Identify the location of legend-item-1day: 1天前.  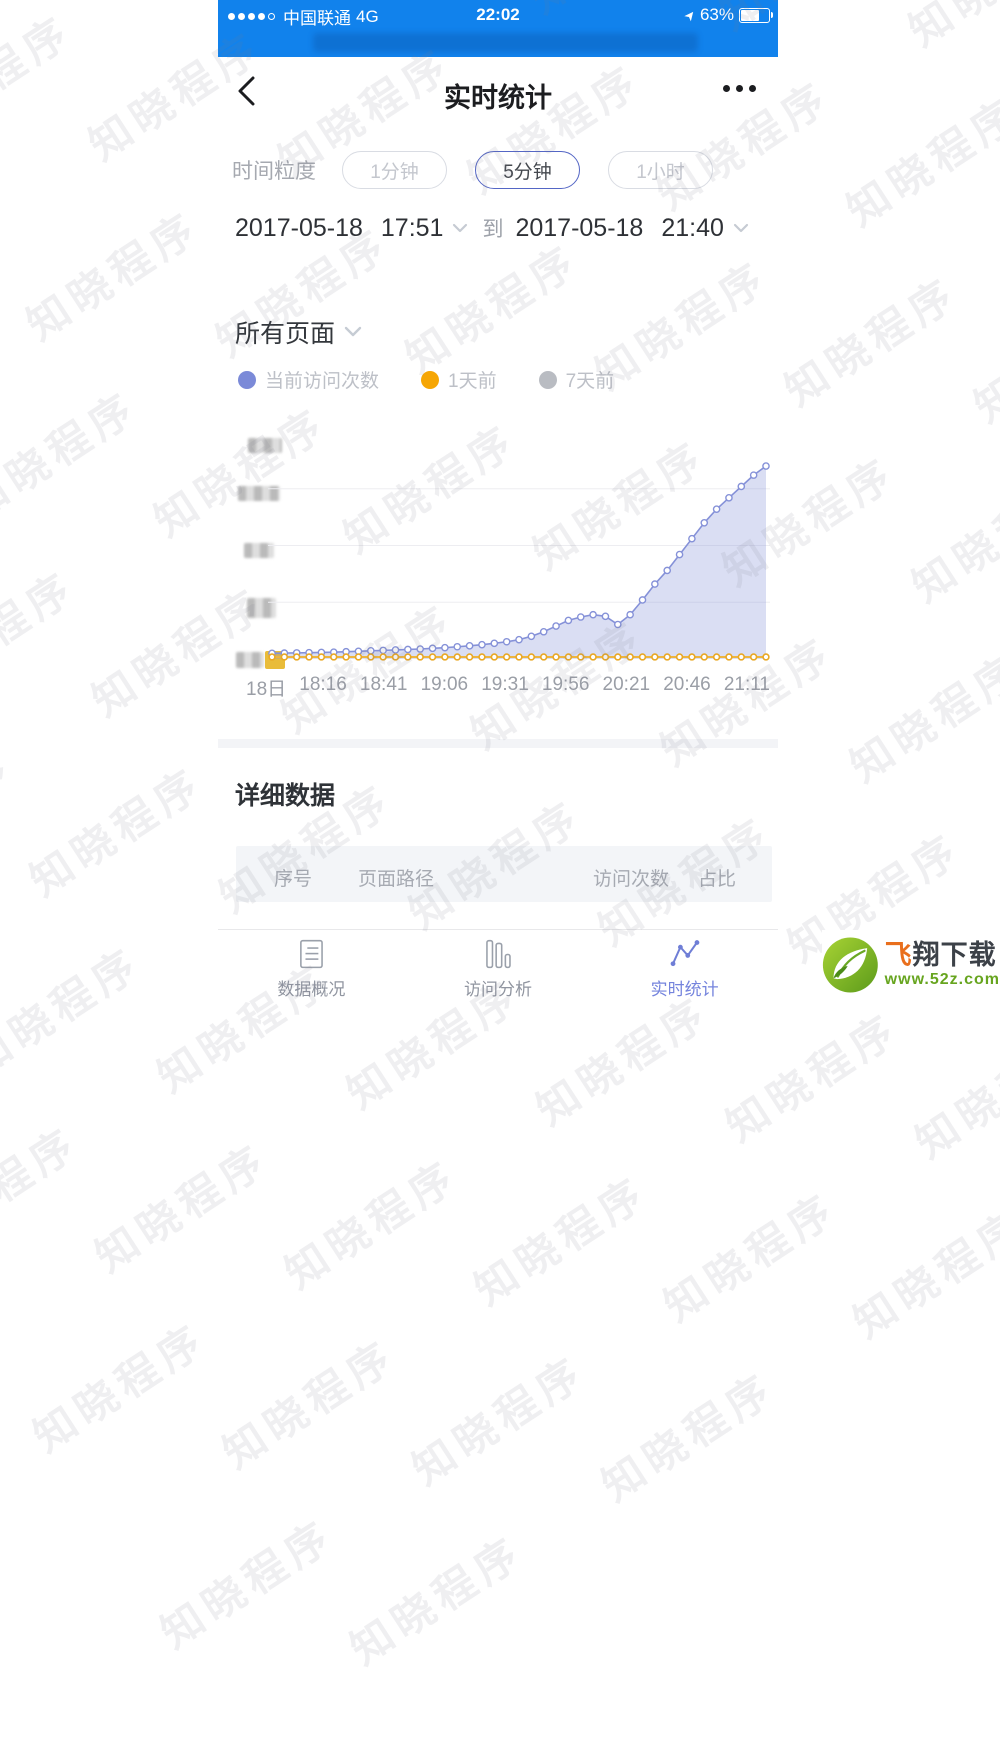
(459, 379).